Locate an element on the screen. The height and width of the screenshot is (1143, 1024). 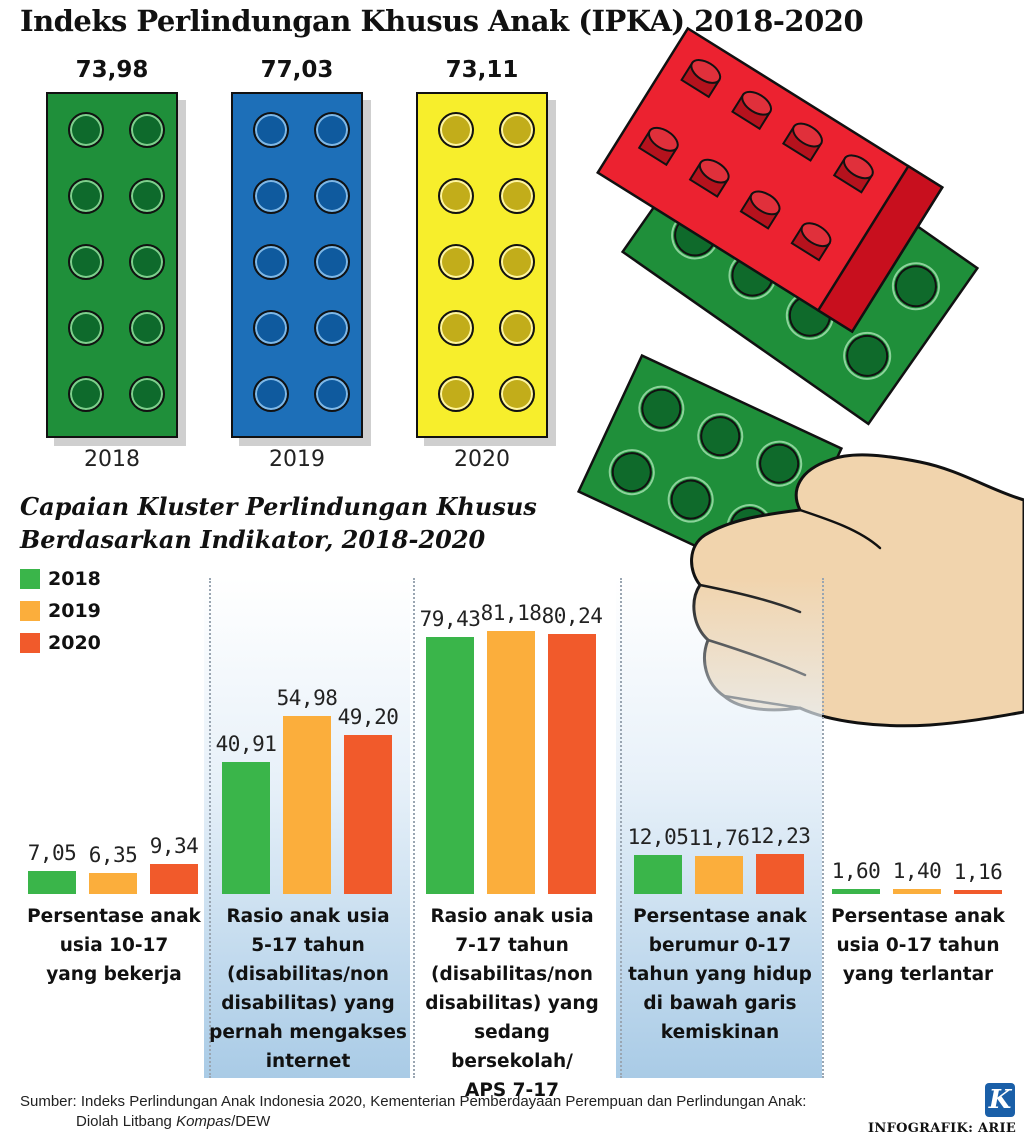
bar-value-group2-2019: 54,98 is located at coordinates (307, 698).